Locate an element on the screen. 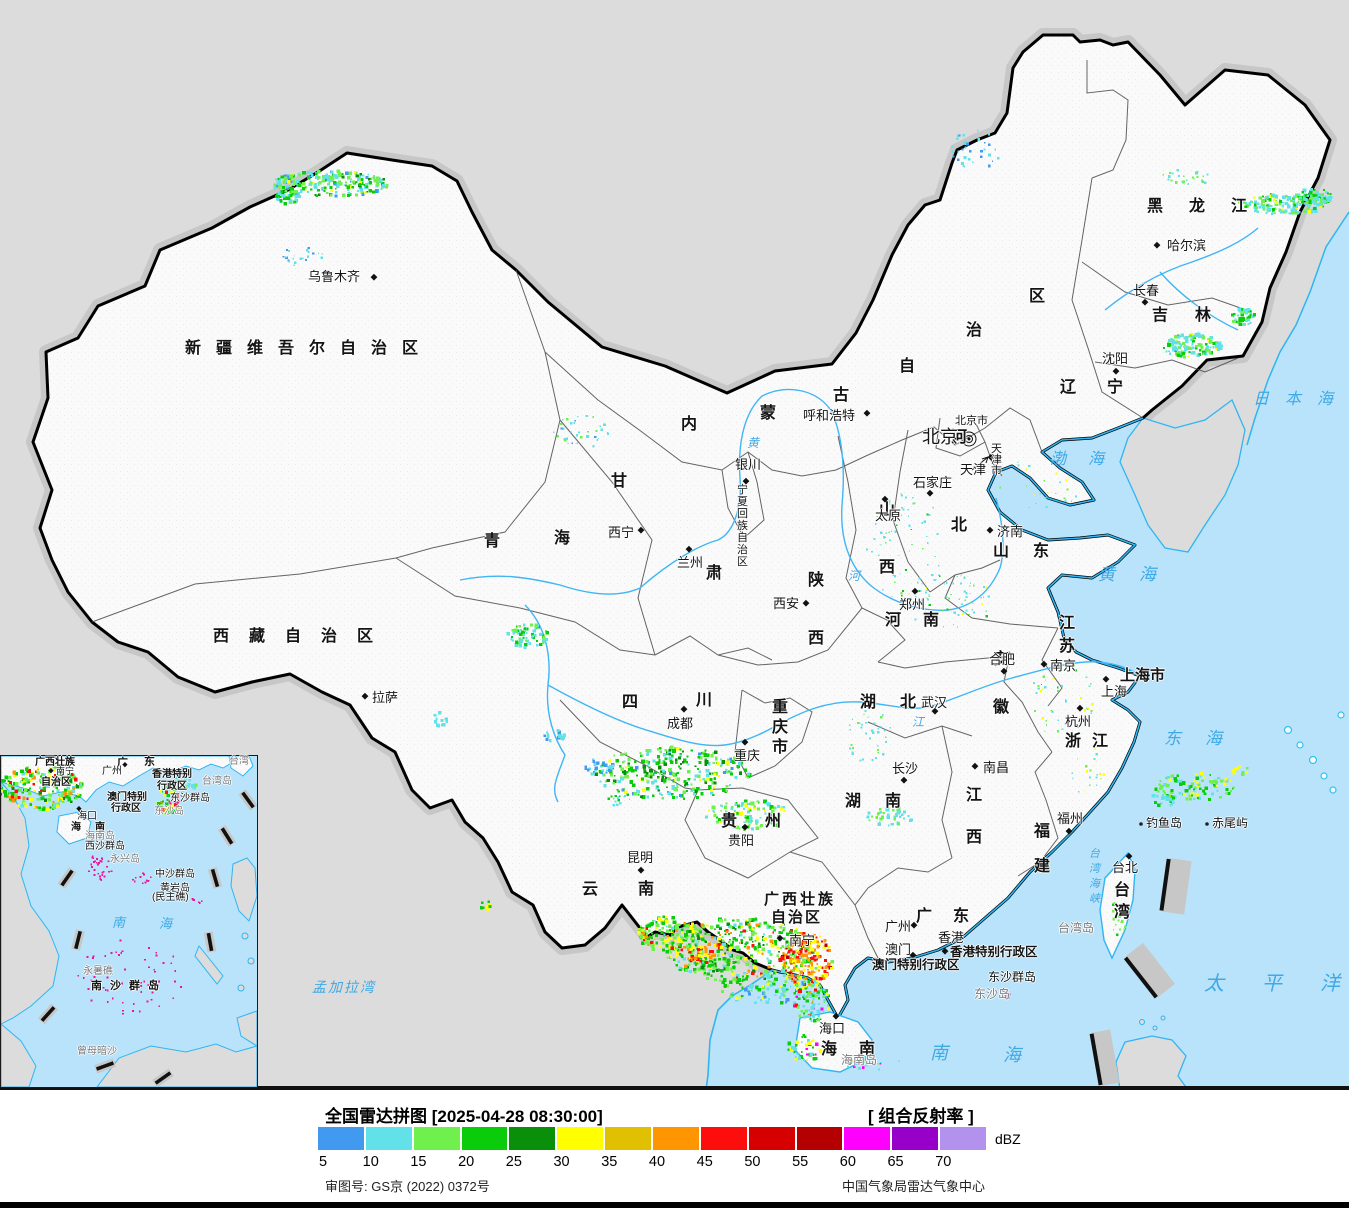 This screenshot has height=1208, width=1349. legend-product-label: [ 组合反射率 ] is located at coordinates (921, 1116).